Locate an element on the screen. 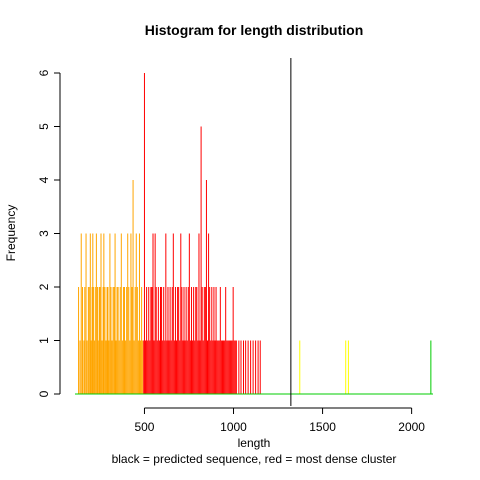 This screenshot has height=480, width=480. y-tick-label-1: 1 is located at coordinates (44, 340).